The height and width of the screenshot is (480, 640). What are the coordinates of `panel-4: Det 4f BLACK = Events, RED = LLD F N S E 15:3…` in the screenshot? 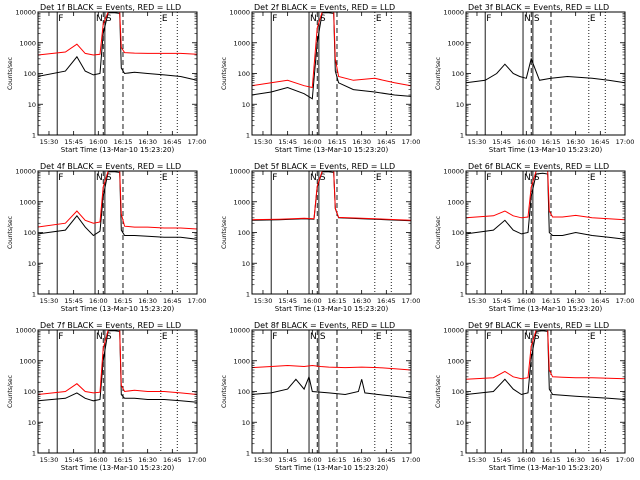 It's located at (106, 237).